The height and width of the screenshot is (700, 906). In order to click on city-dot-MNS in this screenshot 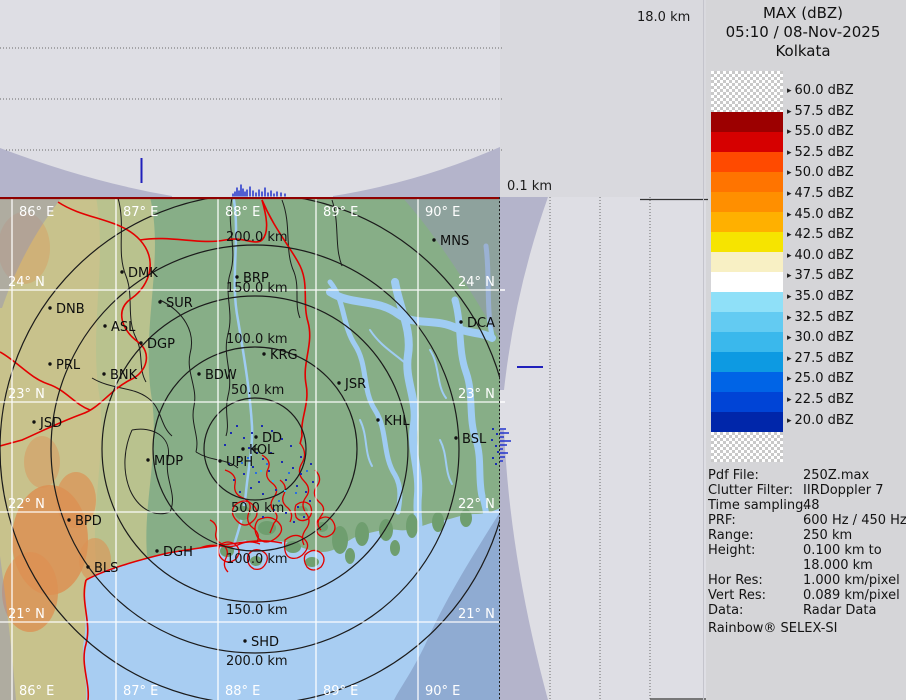, I will do `click(434, 240)`.